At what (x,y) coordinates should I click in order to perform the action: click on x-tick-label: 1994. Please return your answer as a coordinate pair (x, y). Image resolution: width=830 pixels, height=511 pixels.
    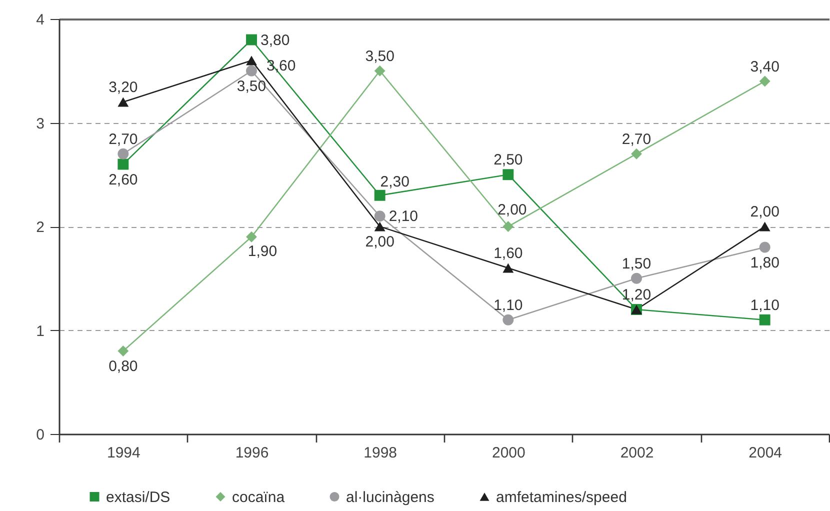
    Looking at the image, I should click on (123, 453).